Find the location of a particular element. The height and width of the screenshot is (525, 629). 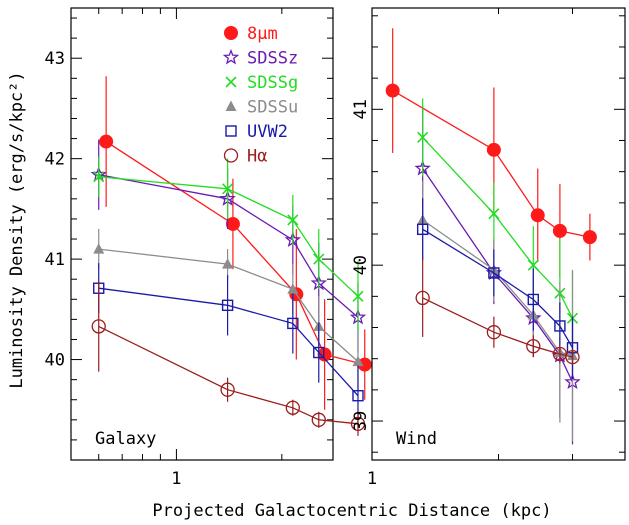

legend-marker-sdssz is located at coordinates (231, 56).